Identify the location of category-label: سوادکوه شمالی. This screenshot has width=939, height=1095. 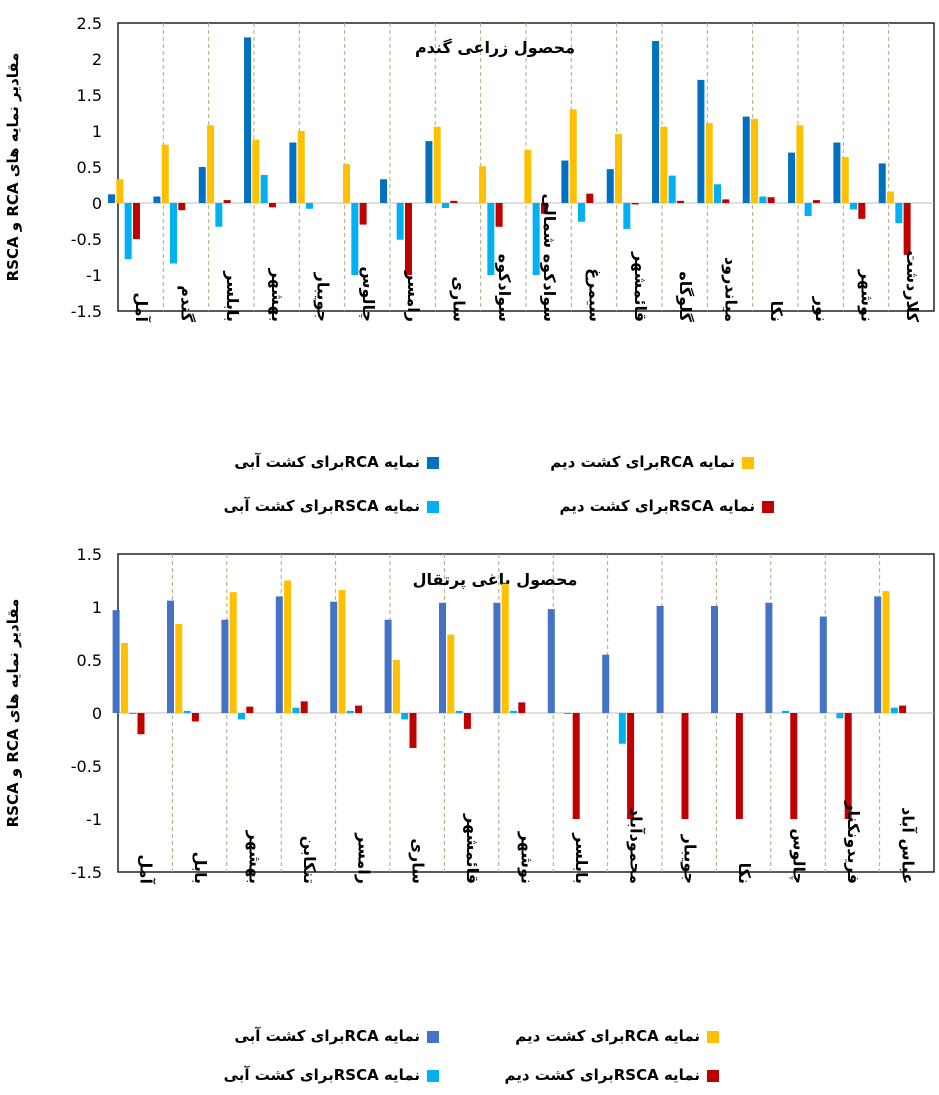
(549, 258).